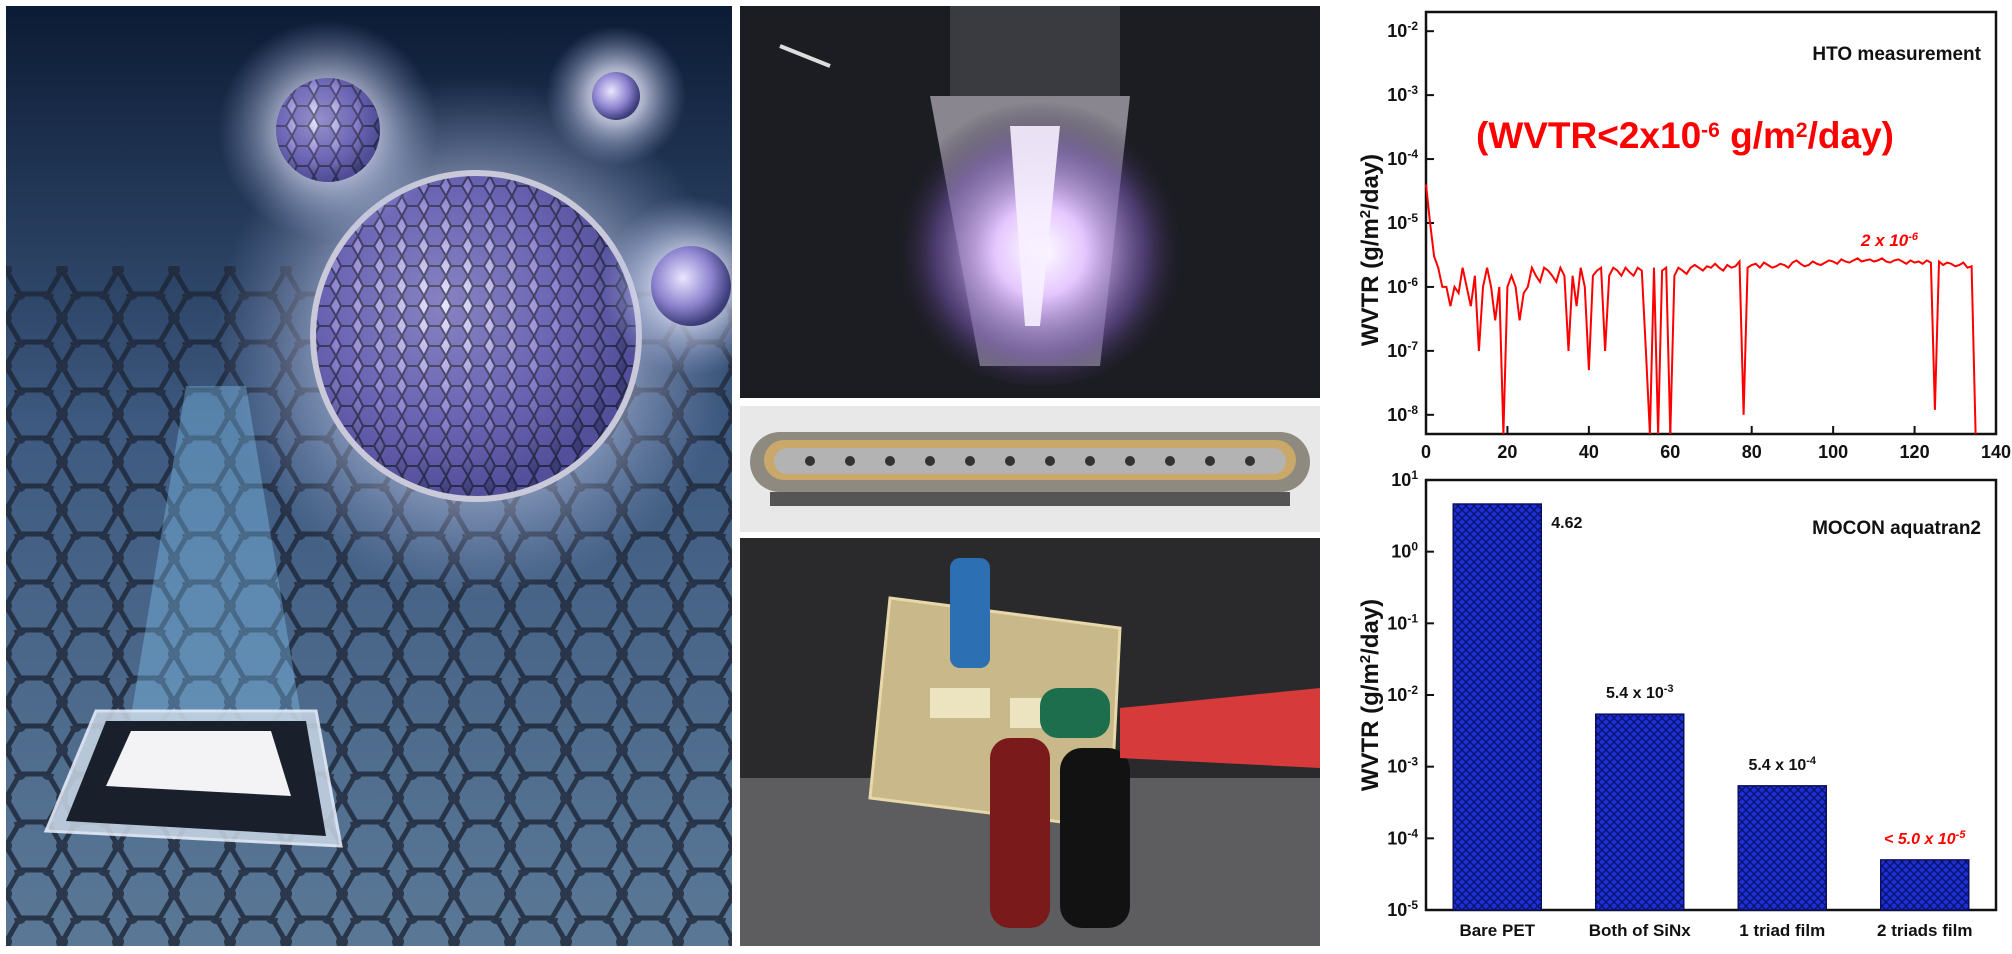 The width and height of the screenshot is (2012, 954). What do you see at coordinates (1833, 452) in the screenshot?
I see `hto-x-tick-label: 100` at bounding box center [1833, 452].